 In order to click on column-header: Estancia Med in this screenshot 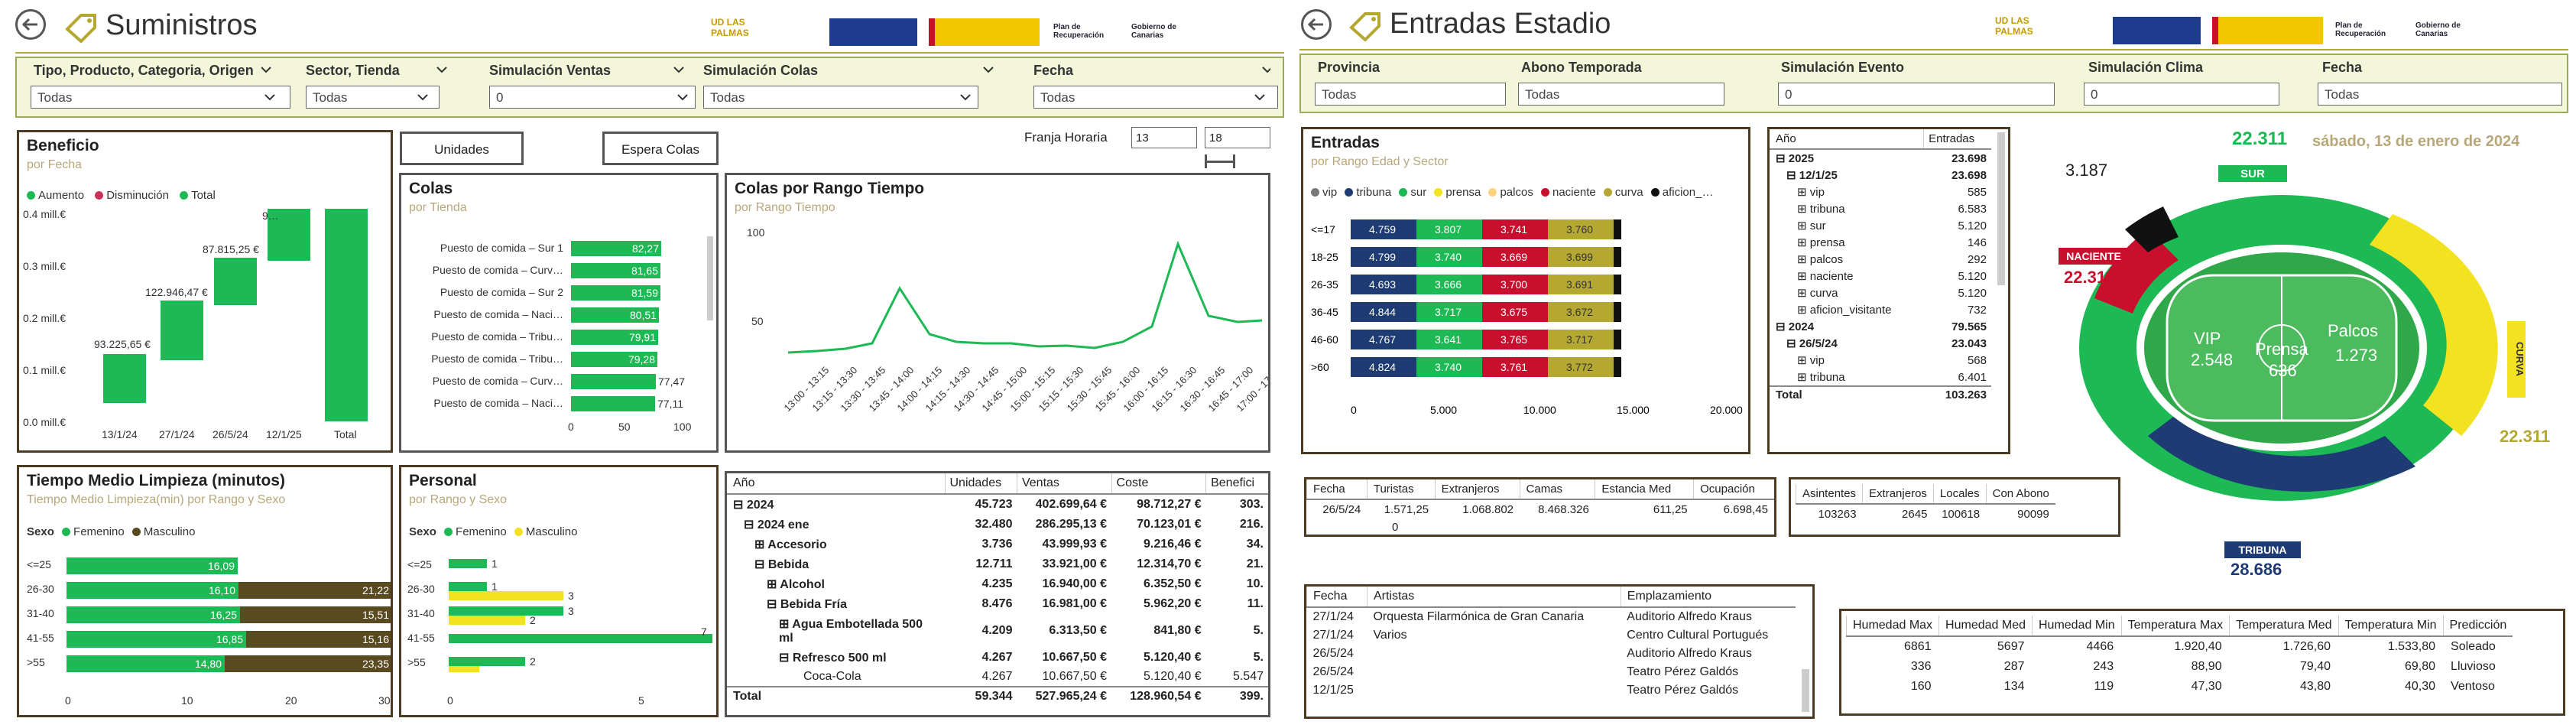, I will do `click(1644, 489)`.